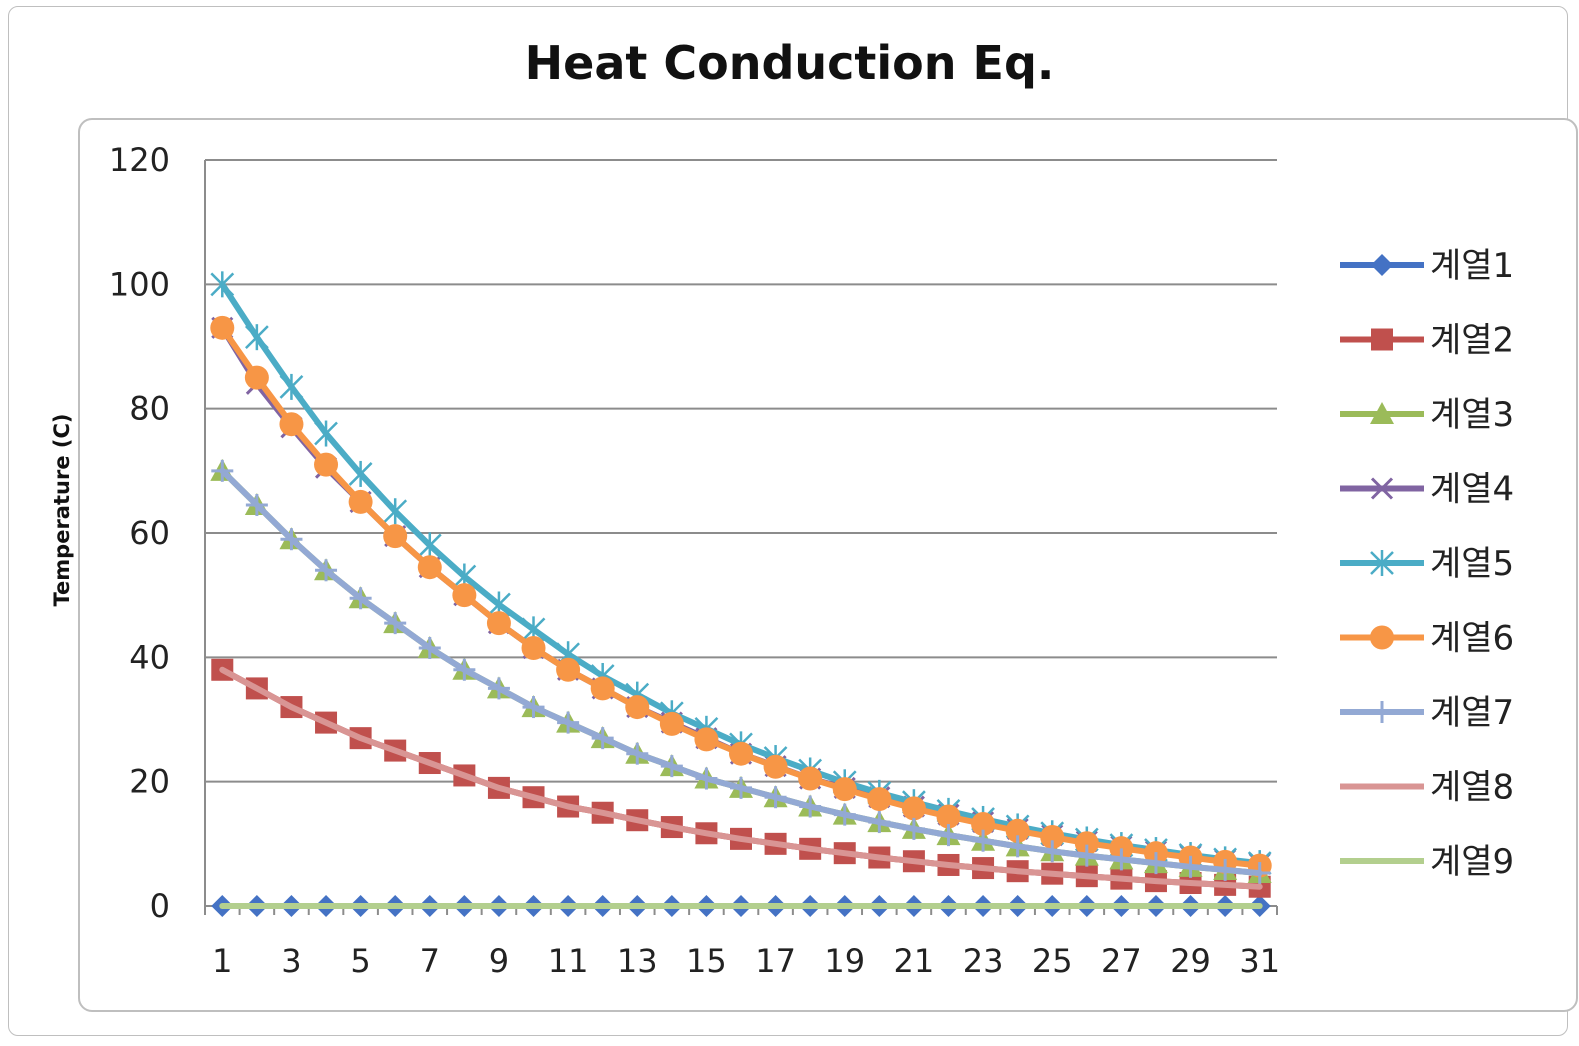 The width and height of the screenshot is (1579, 1046). Describe the element at coordinates (1190, 961) in the screenshot. I see `x-tick-label: 29` at that location.